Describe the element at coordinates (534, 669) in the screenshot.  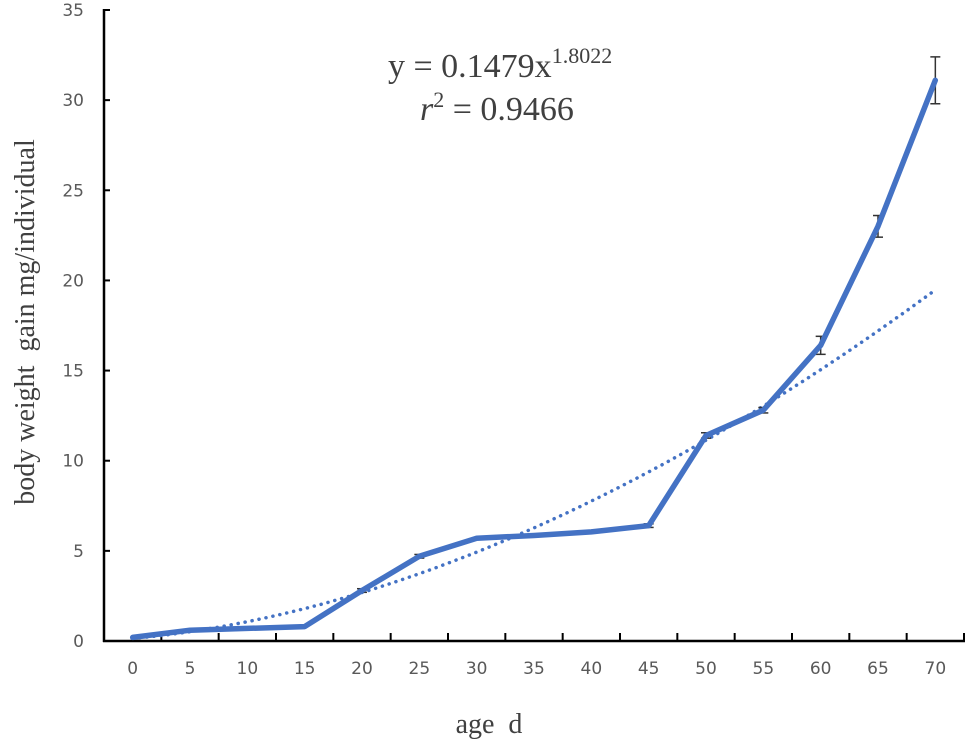
I see `x-tick-label: 35` at that location.